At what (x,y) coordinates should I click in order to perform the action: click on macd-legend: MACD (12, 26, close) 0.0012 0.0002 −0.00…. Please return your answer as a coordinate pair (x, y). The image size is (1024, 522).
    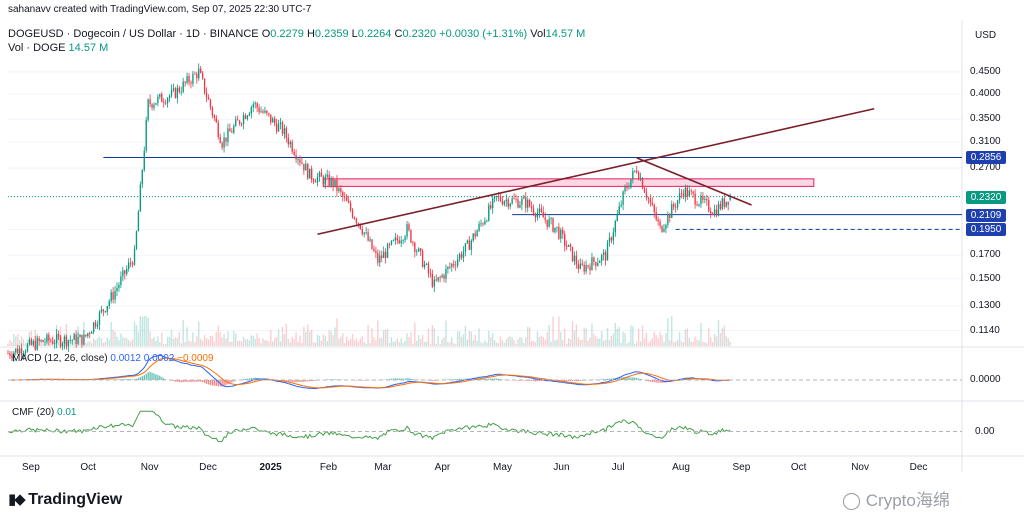
    Looking at the image, I should click on (113, 358).